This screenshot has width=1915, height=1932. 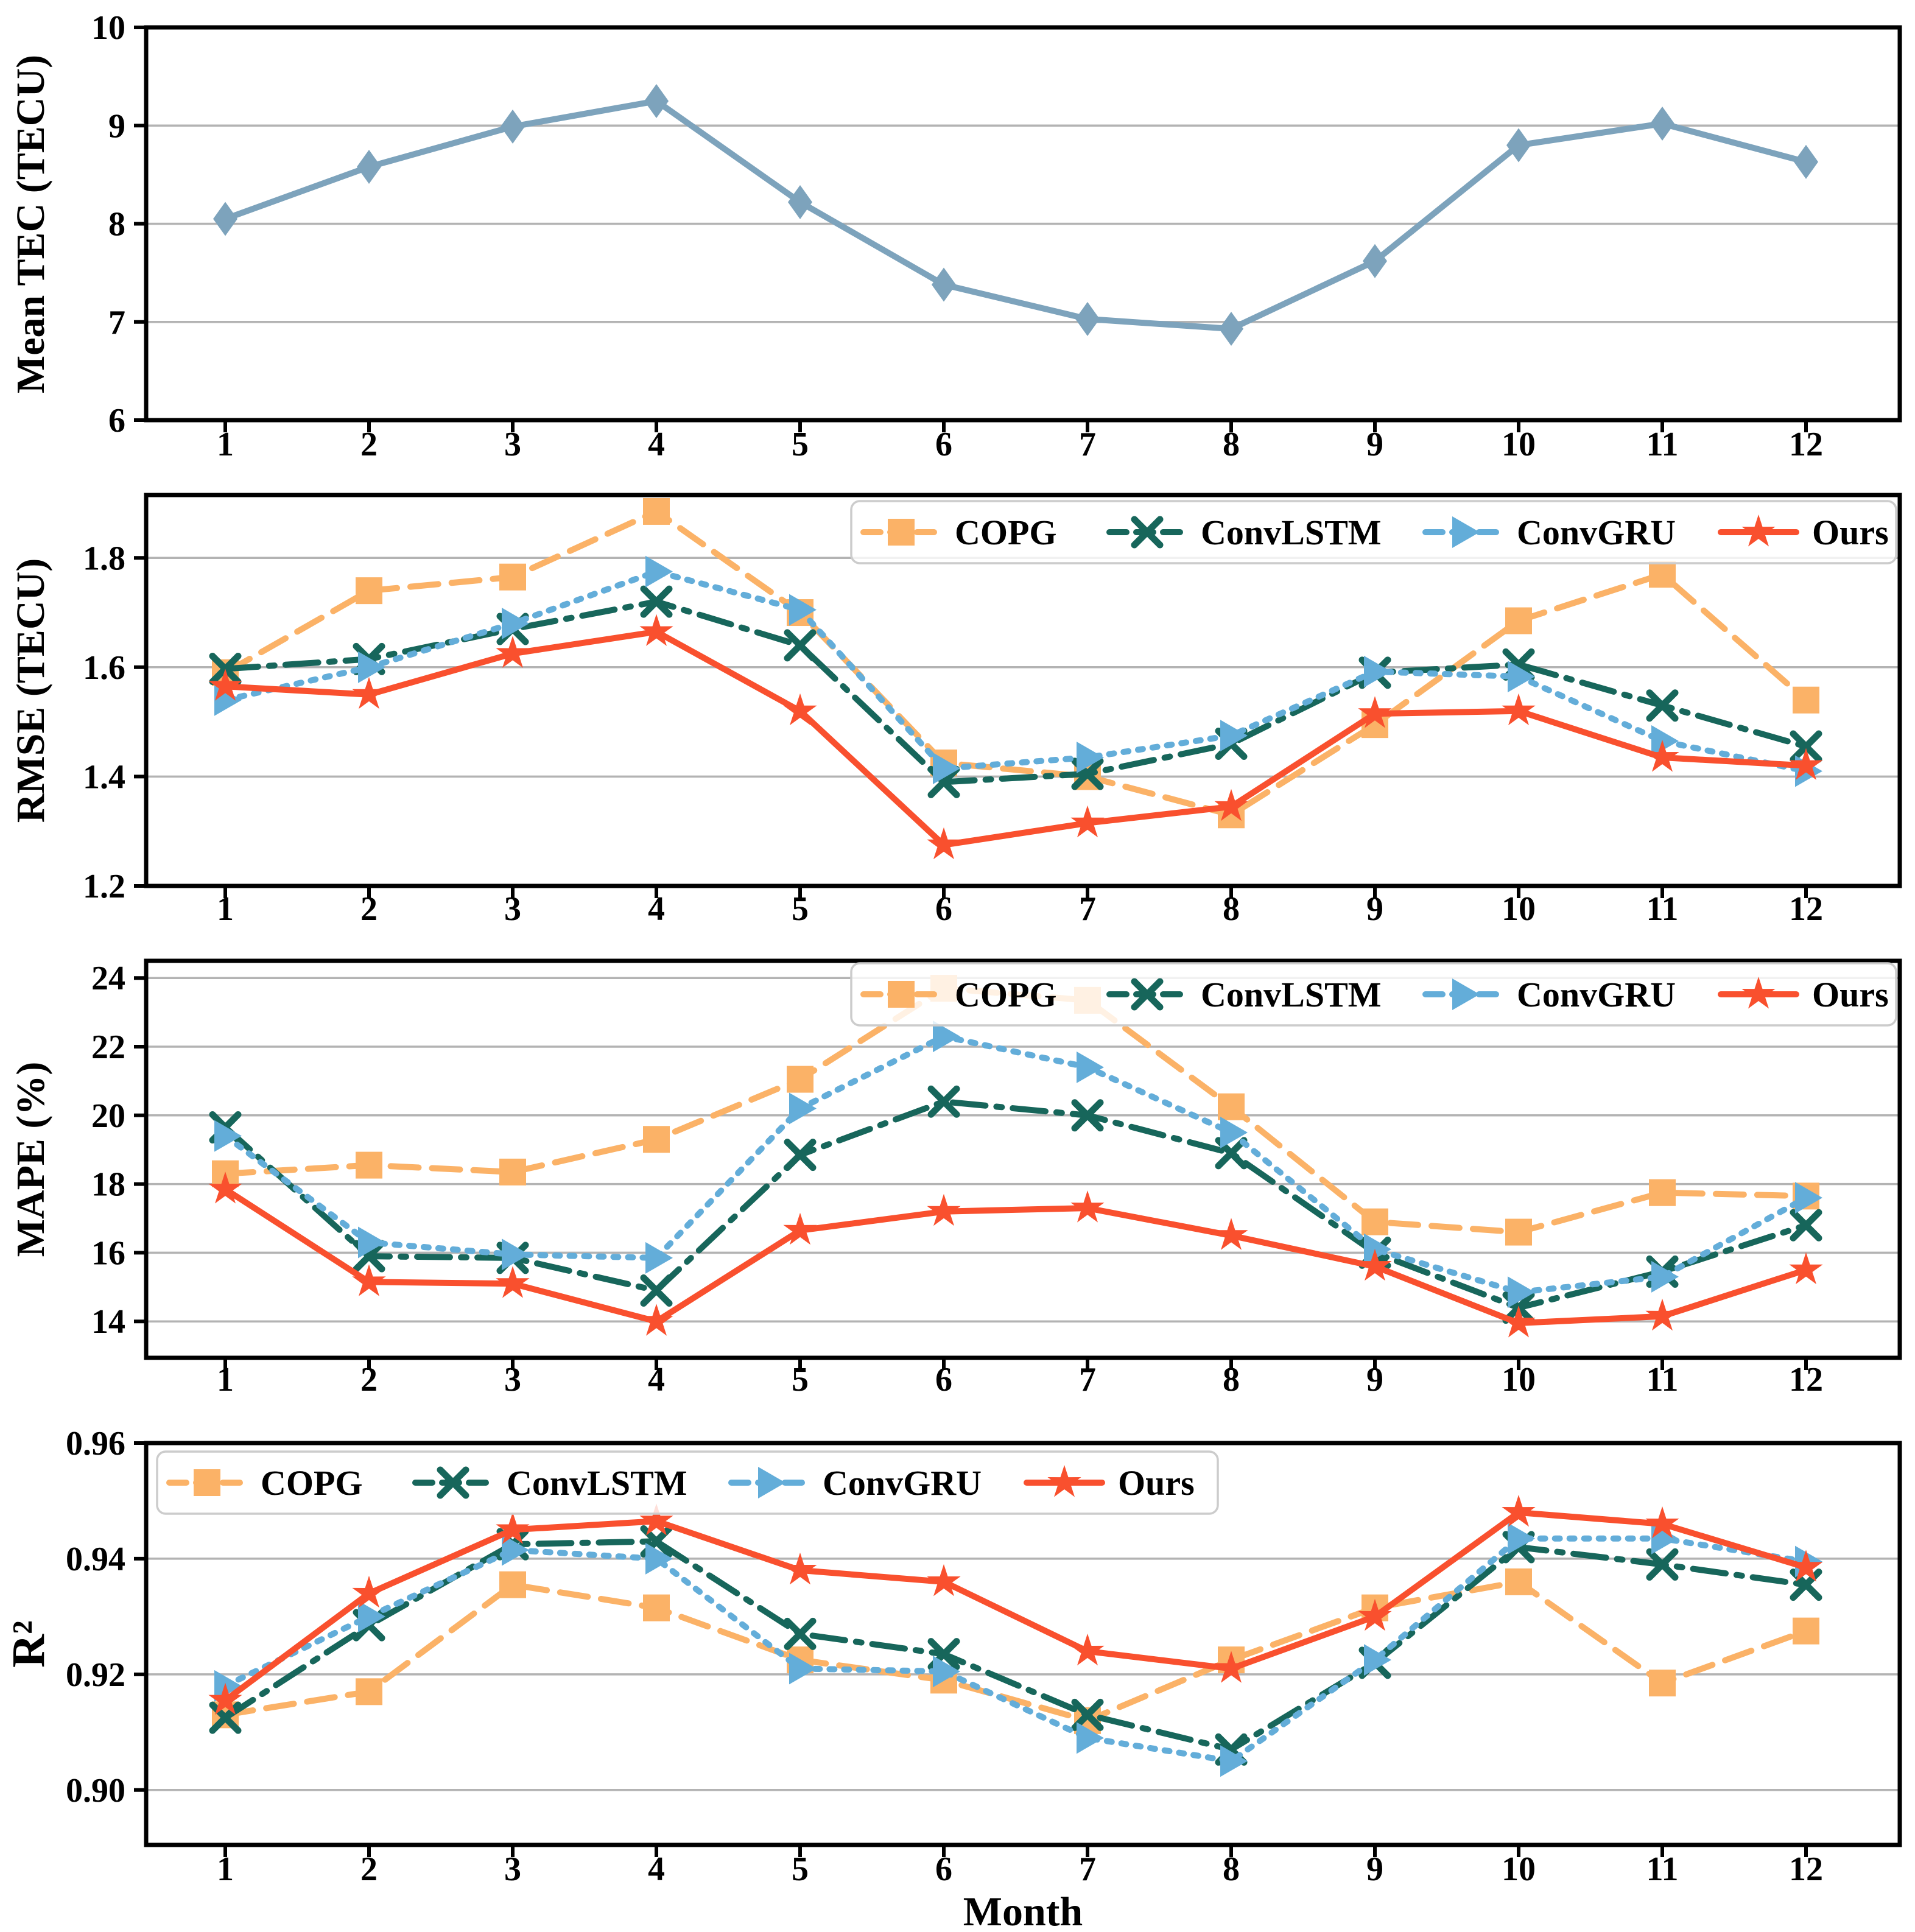 What do you see at coordinates (95, 1559) in the screenshot?
I see `y-tick-label: 0.94` at bounding box center [95, 1559].